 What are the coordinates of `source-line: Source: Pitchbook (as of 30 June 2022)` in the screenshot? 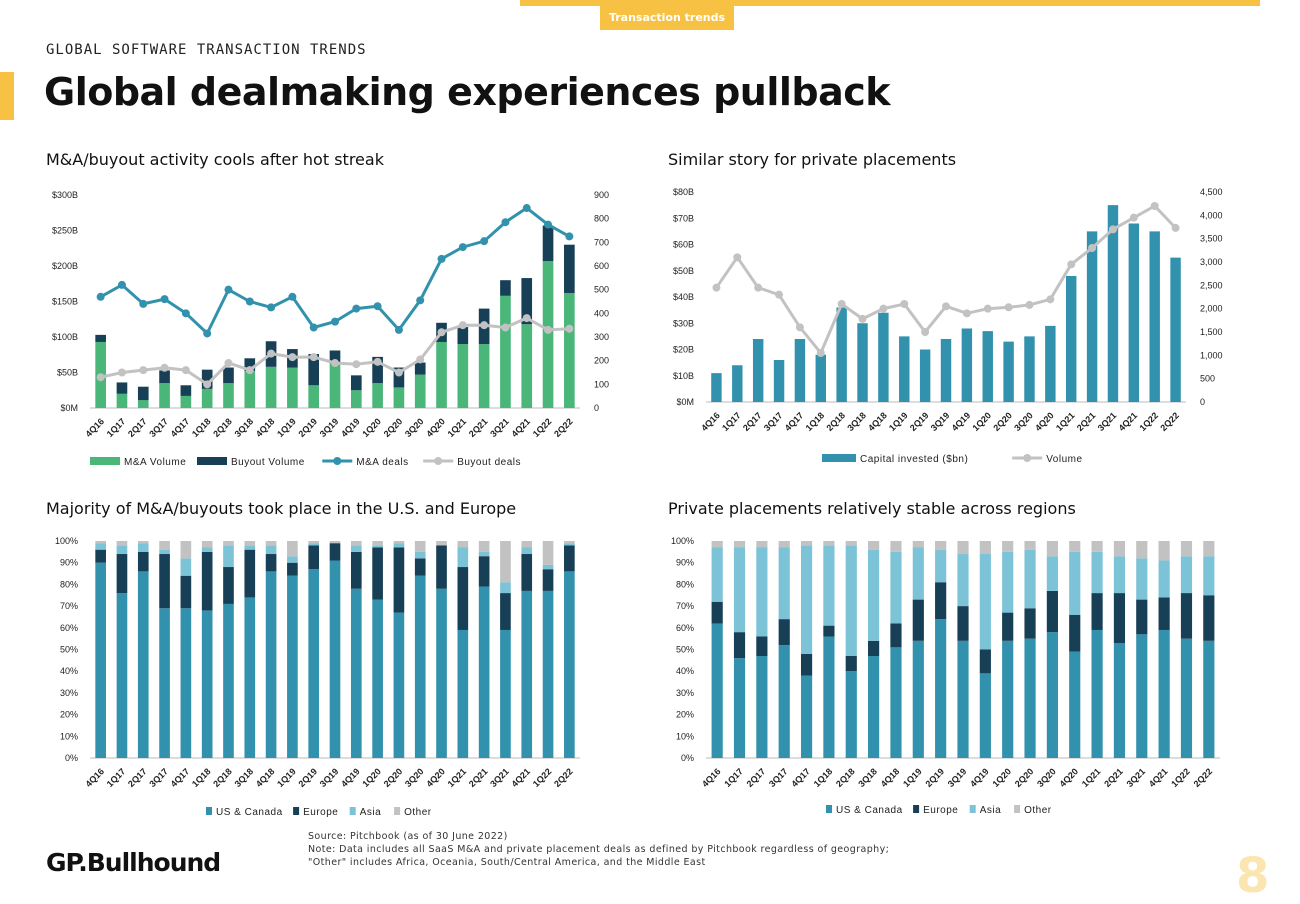 It's located at (408, 836).